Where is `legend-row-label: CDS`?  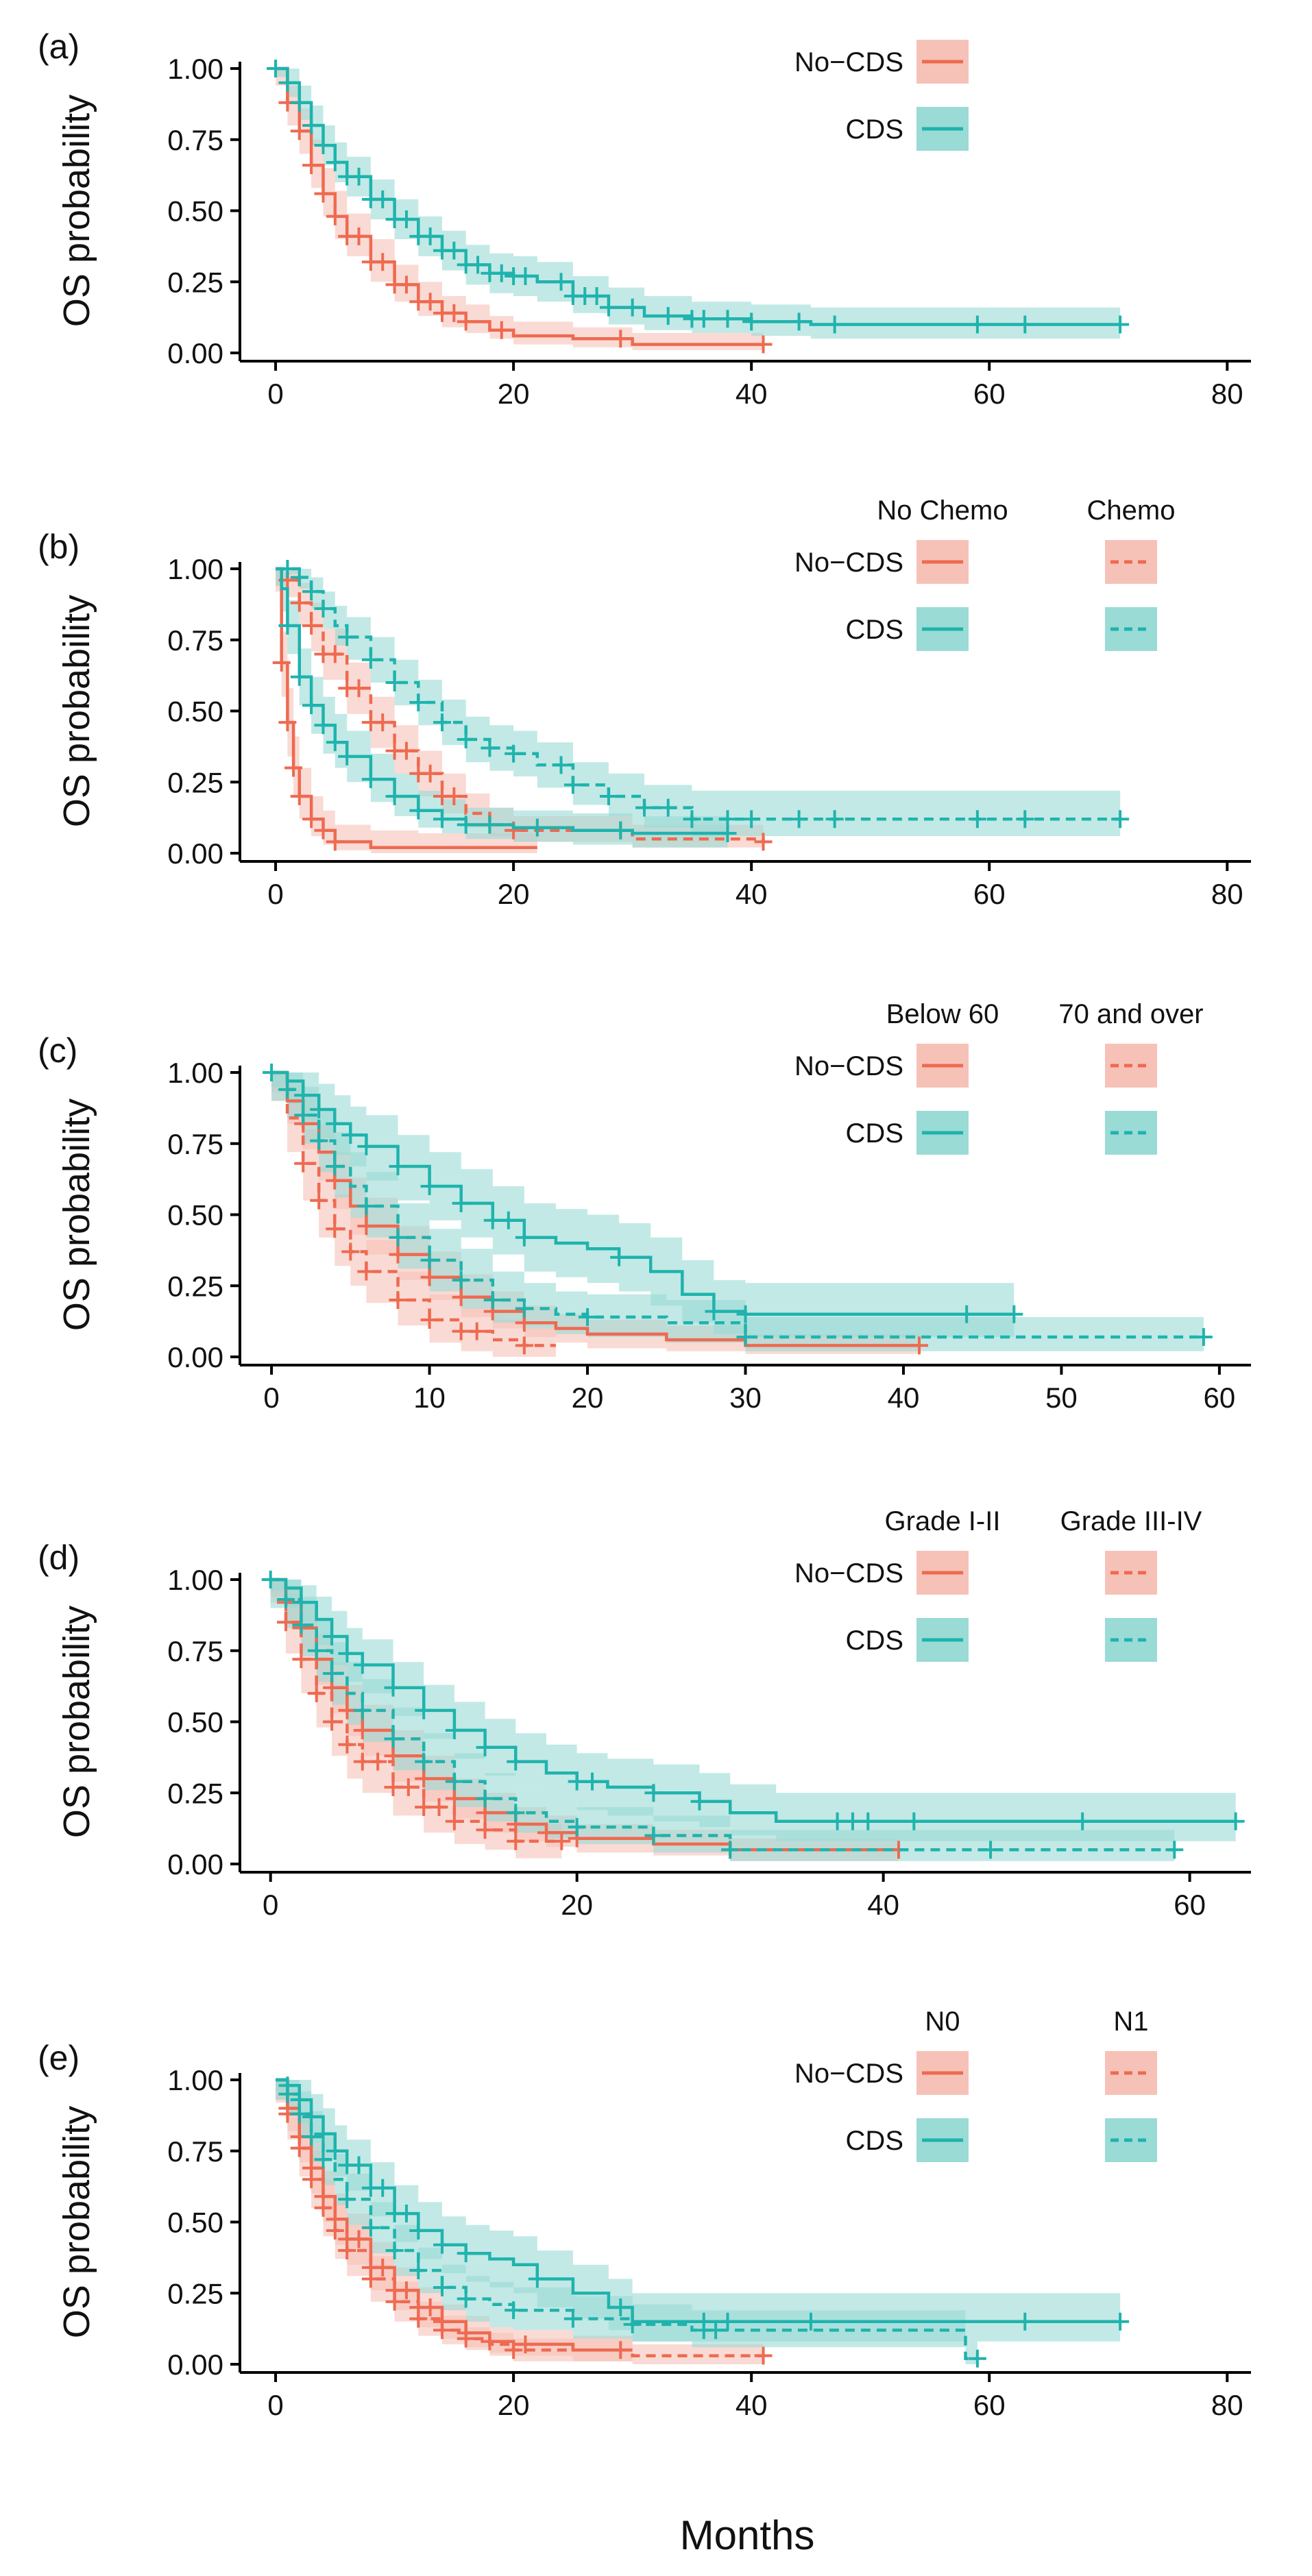
legend-row-label: CDS is located at coordinates (874, 1134).